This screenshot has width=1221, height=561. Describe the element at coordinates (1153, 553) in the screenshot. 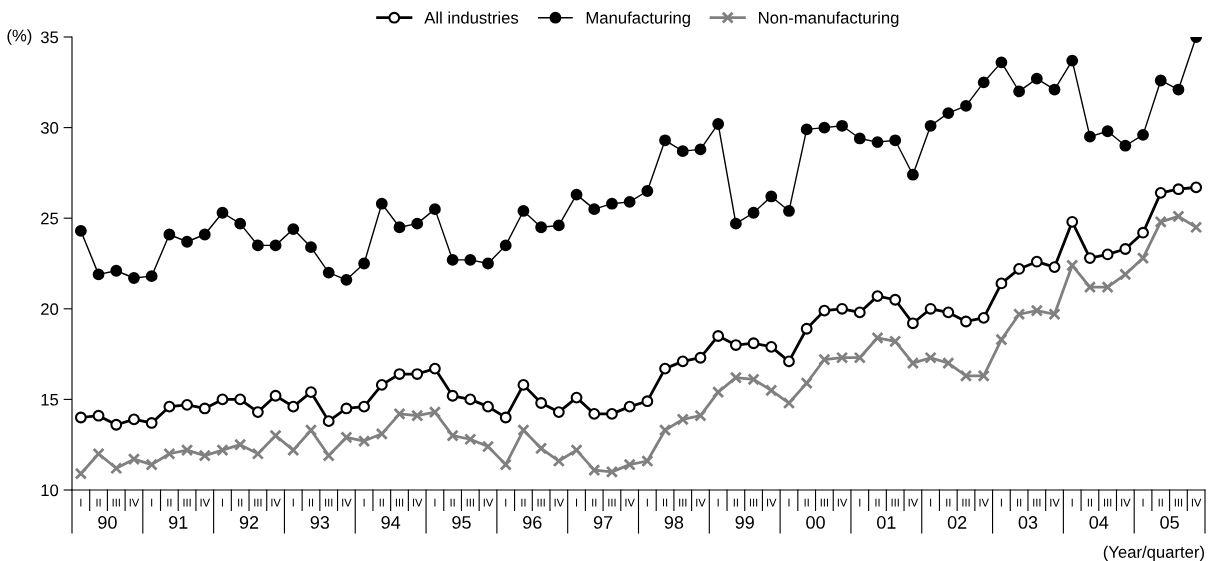

I see `text: (Year/quarter)` at that location.